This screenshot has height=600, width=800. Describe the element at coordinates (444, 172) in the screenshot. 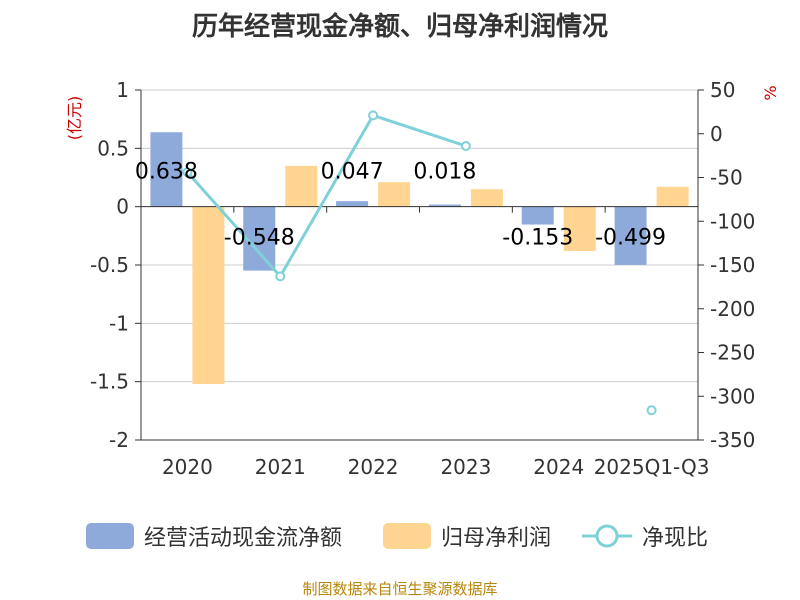

I see `data-label-cashflow: 0.018` at that location.